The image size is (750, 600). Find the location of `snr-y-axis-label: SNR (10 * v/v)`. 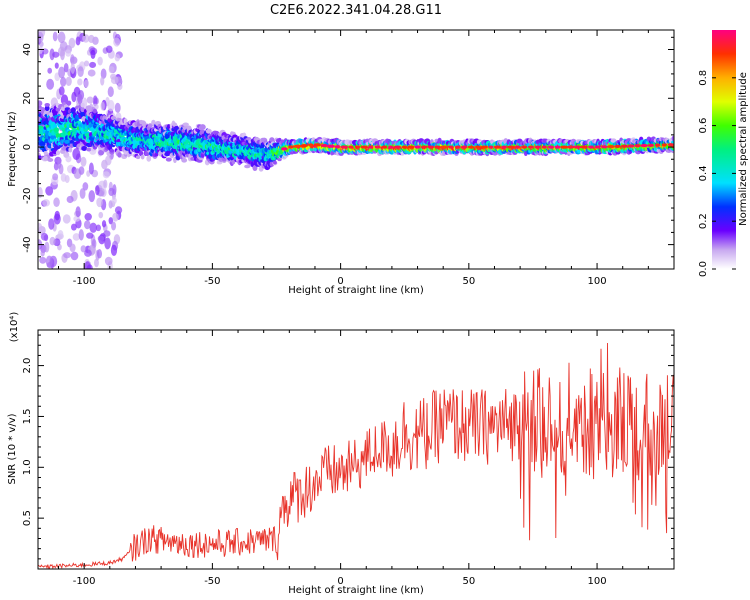

snr-y-axis-label: SNR (10 * v/v) is located at coordinates (12, 448).